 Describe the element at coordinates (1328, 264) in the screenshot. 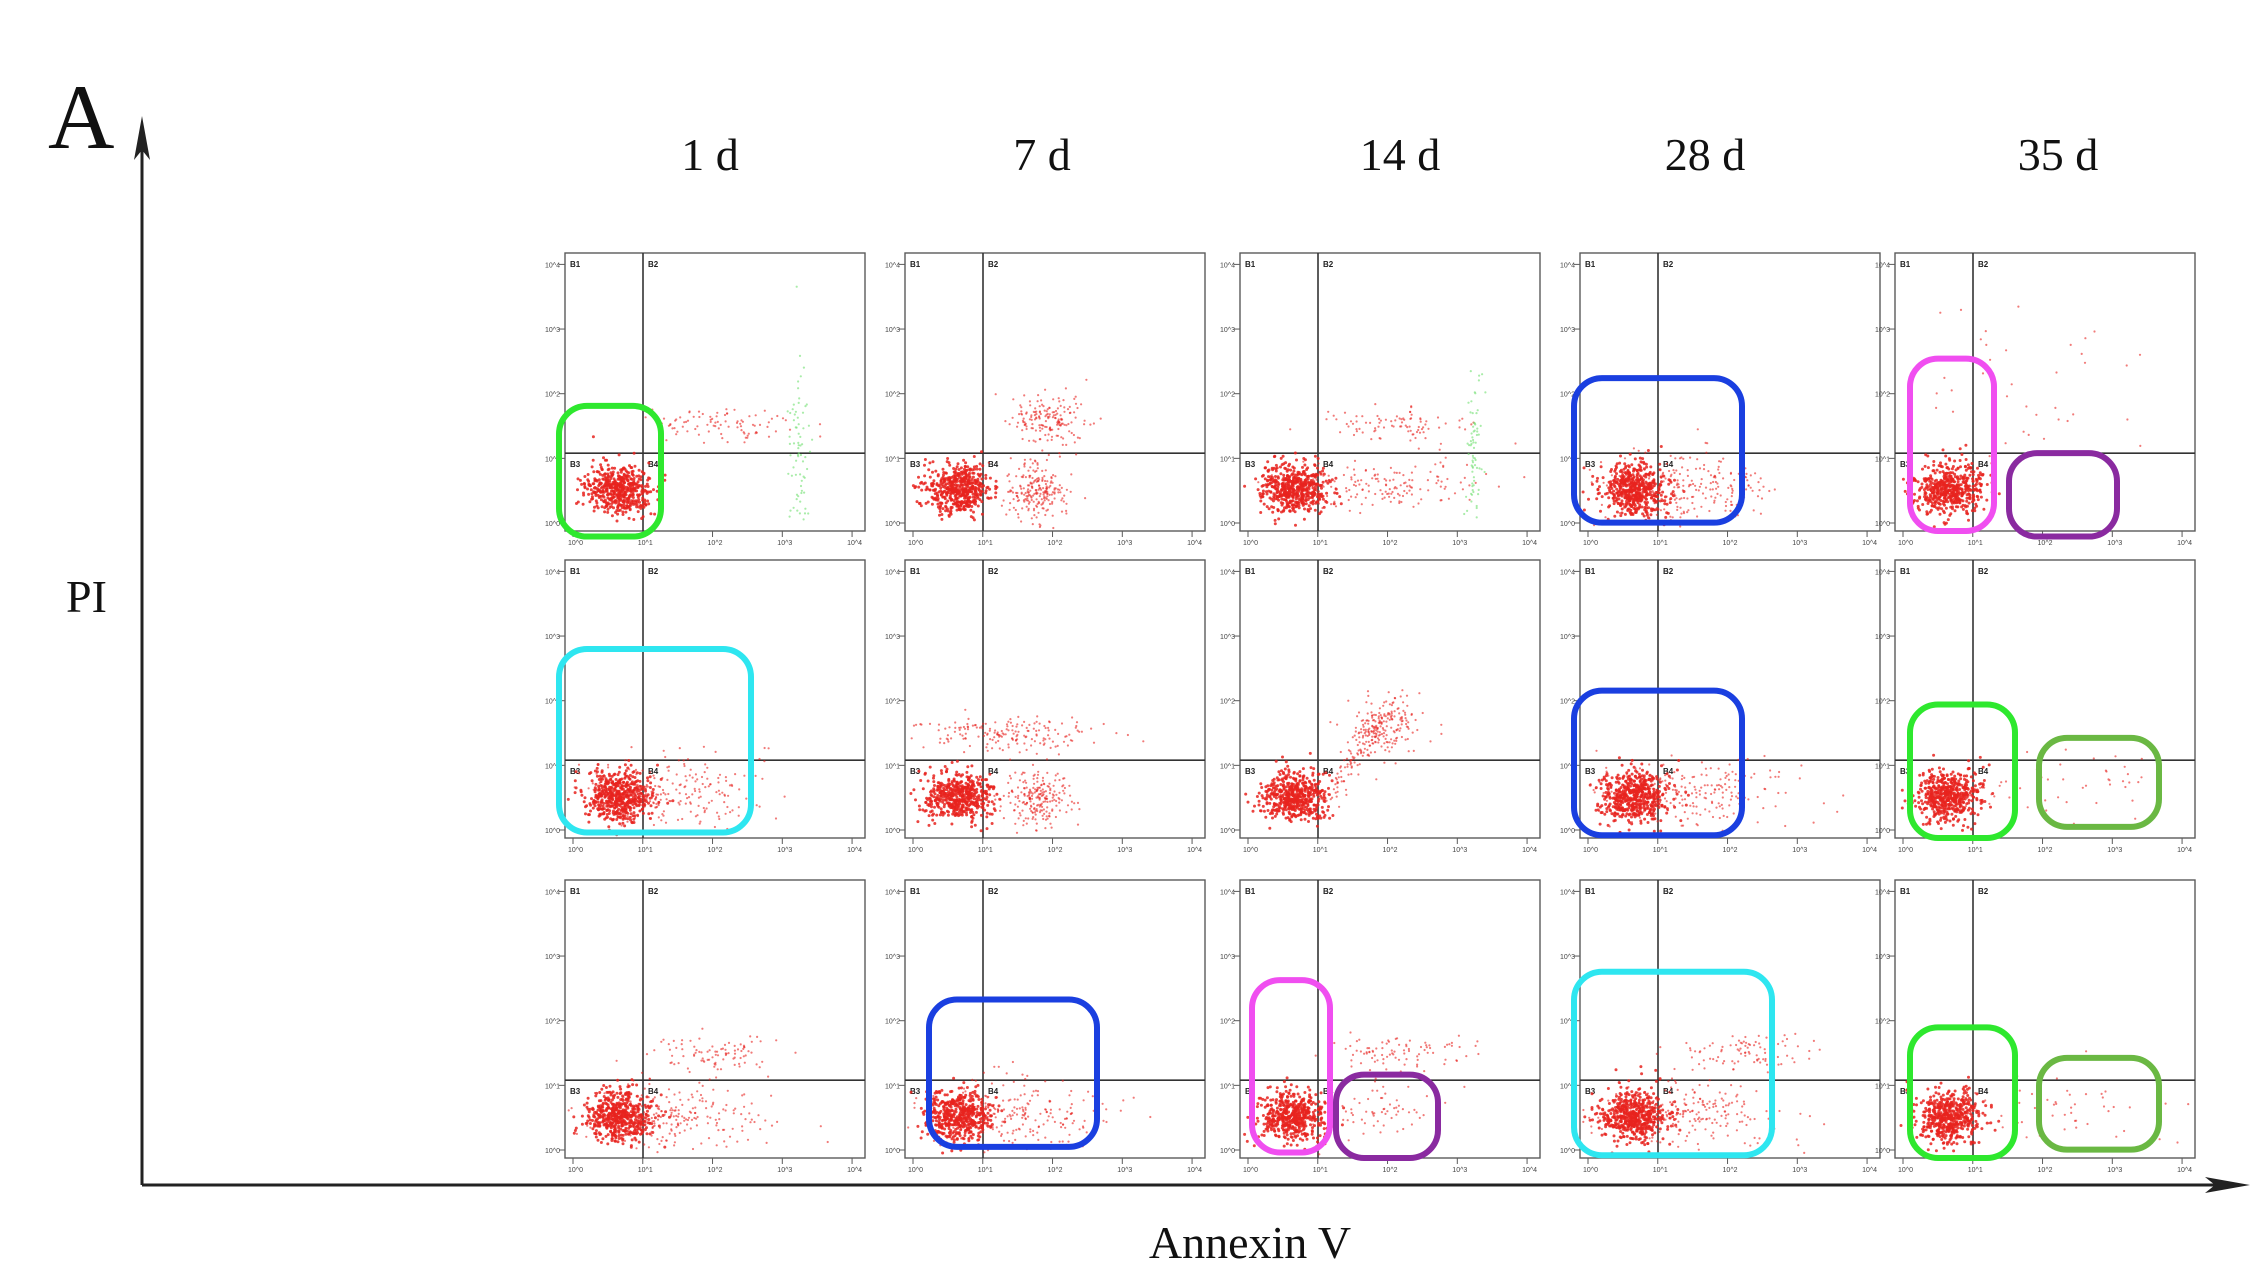

I see `quadrant-label-b2: B2` at that location.